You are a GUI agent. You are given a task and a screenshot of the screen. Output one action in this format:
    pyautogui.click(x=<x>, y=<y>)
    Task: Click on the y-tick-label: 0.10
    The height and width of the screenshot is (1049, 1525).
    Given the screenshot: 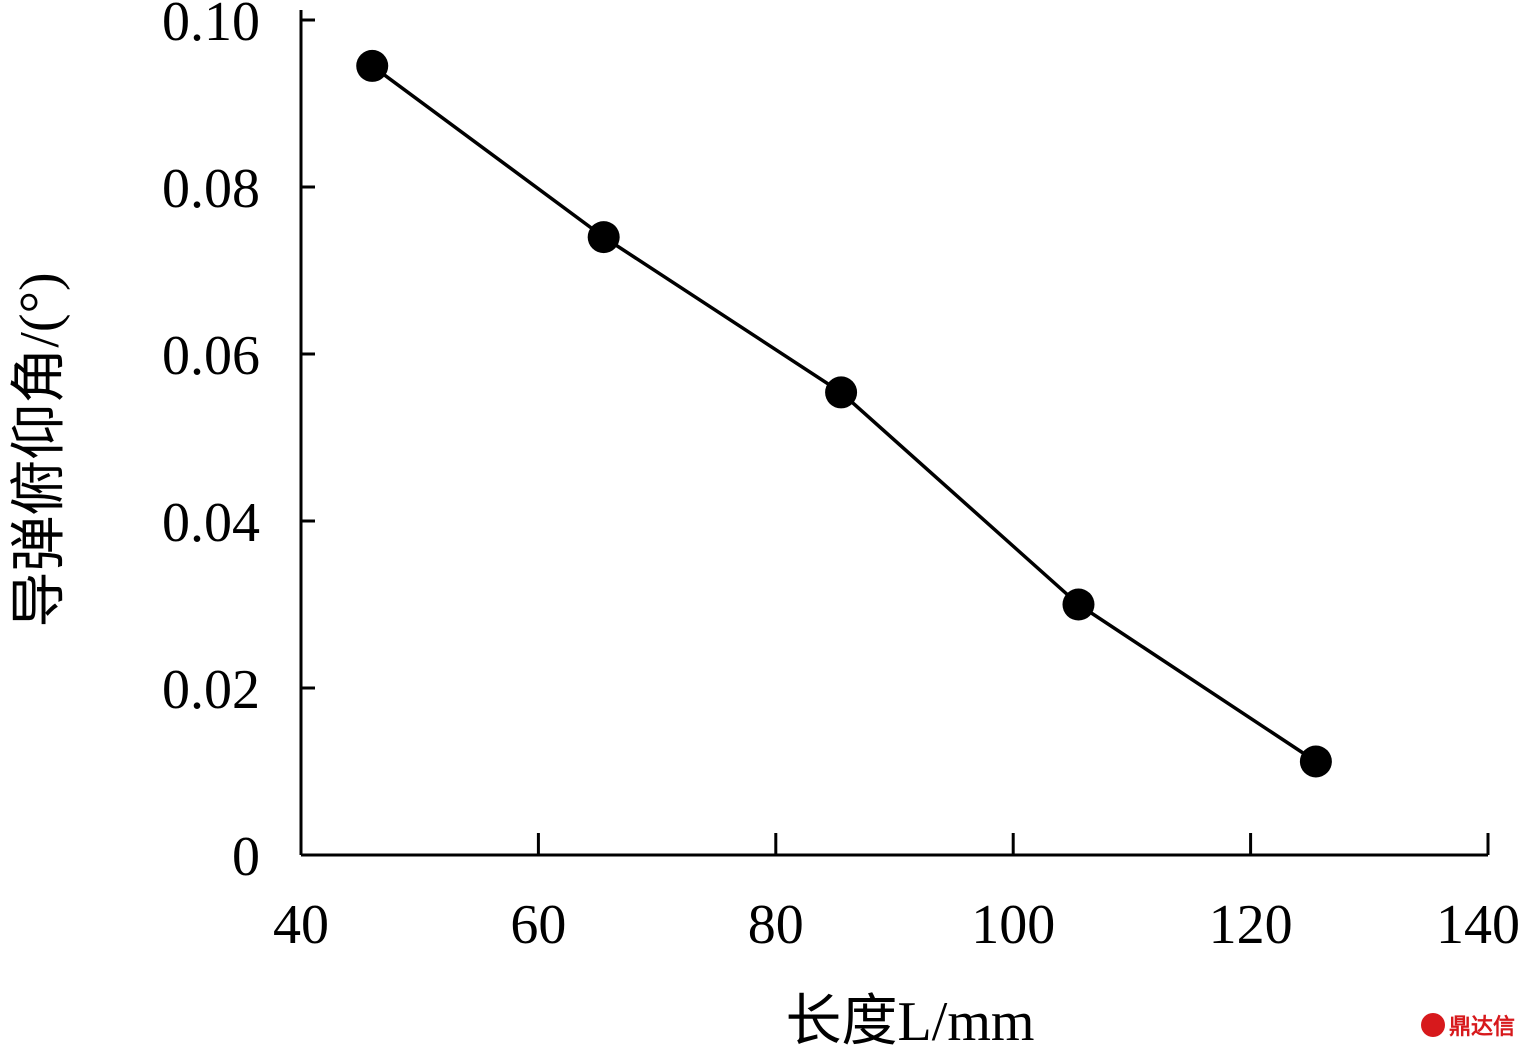 What is the action you would take?
    pyautogui.click(x=211, y=26)
    